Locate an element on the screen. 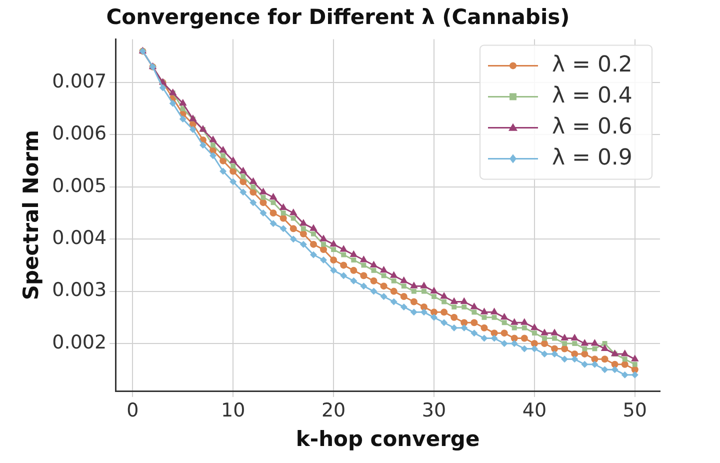  legend-label: λ = 0.6 is located at coordinates (592, 127).